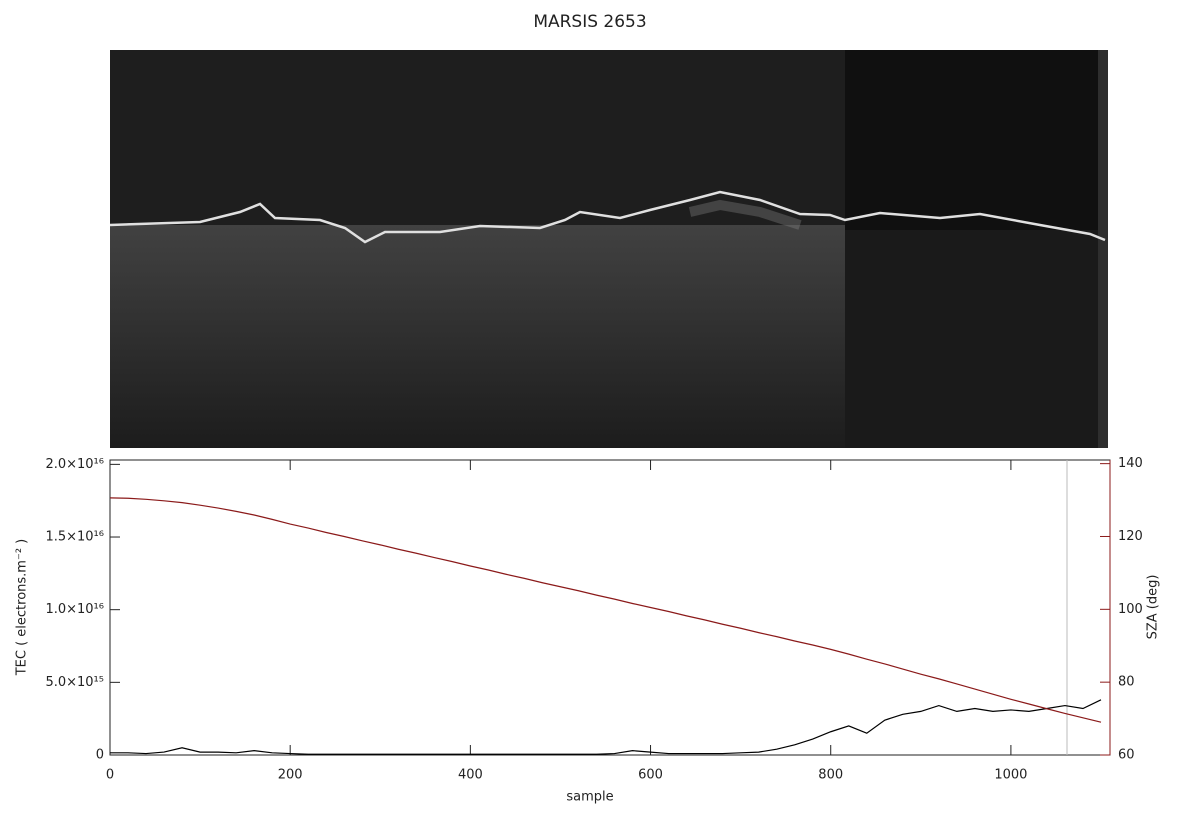 The image size is (1180, 834). What do you see at coordinates (589, 797) in the screenshot?
I see `x-axis-label: sample` at bounding box center [589, 797].